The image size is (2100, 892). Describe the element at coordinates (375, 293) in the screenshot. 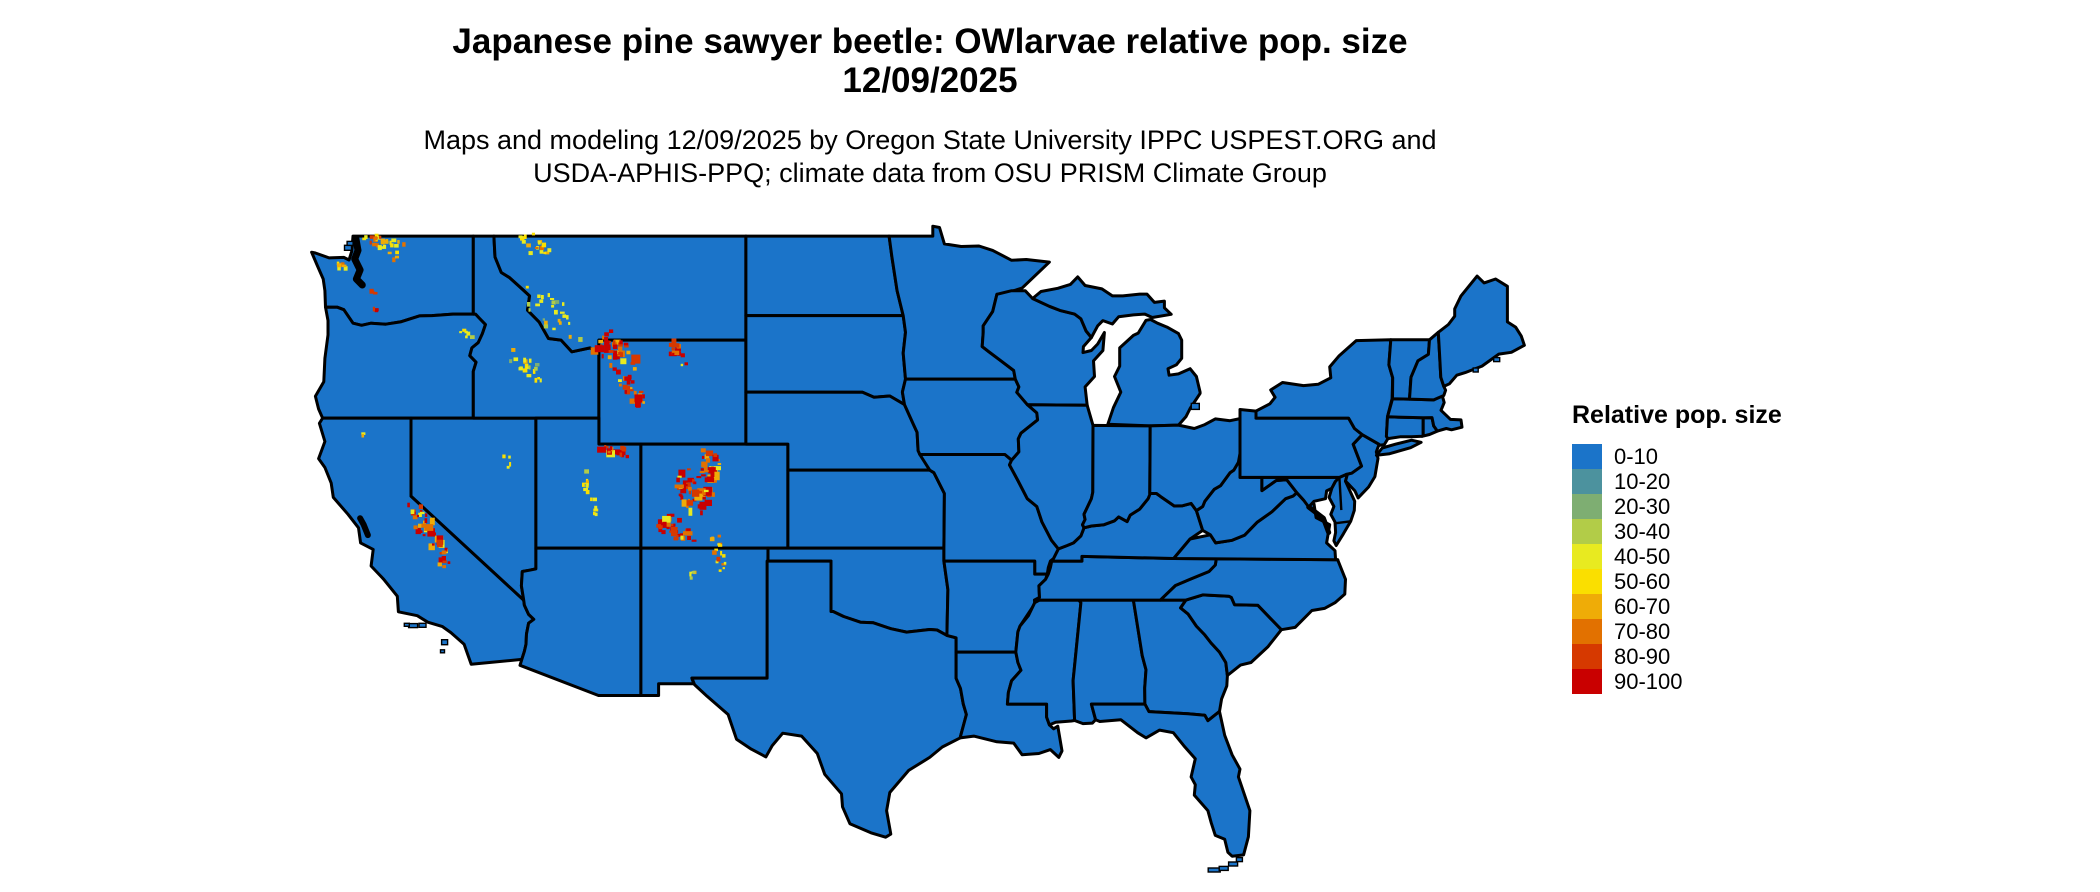

I see `hotspot-cell-mt-rainier-wa` at that location.